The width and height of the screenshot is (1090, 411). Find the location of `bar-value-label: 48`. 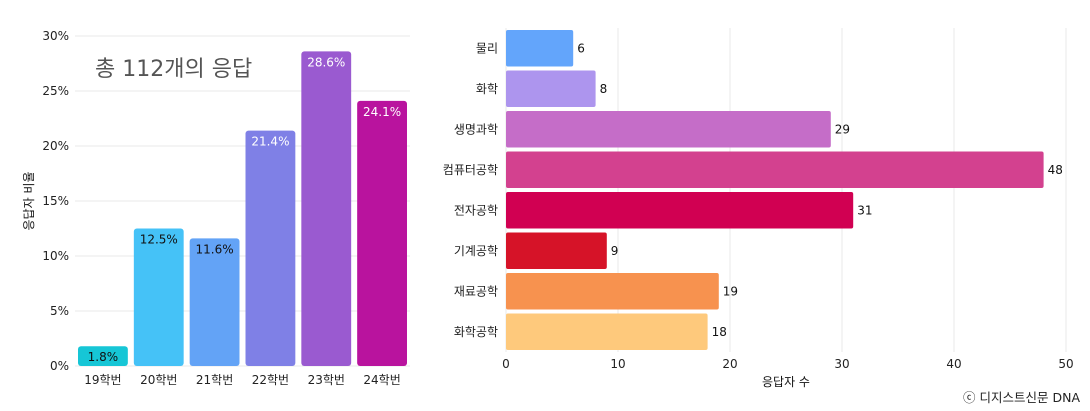

bar-value-label: 48 is located at coordinates (1055, 170).